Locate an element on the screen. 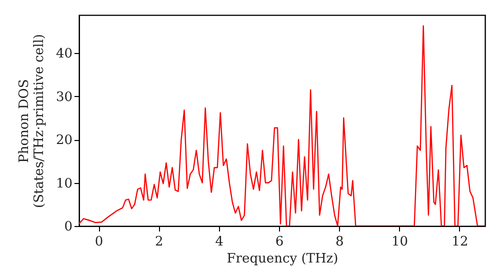 This screenshot has width=500, height=280. x-axis-title: Frequency (THz) is located at coordinates (282, 259).